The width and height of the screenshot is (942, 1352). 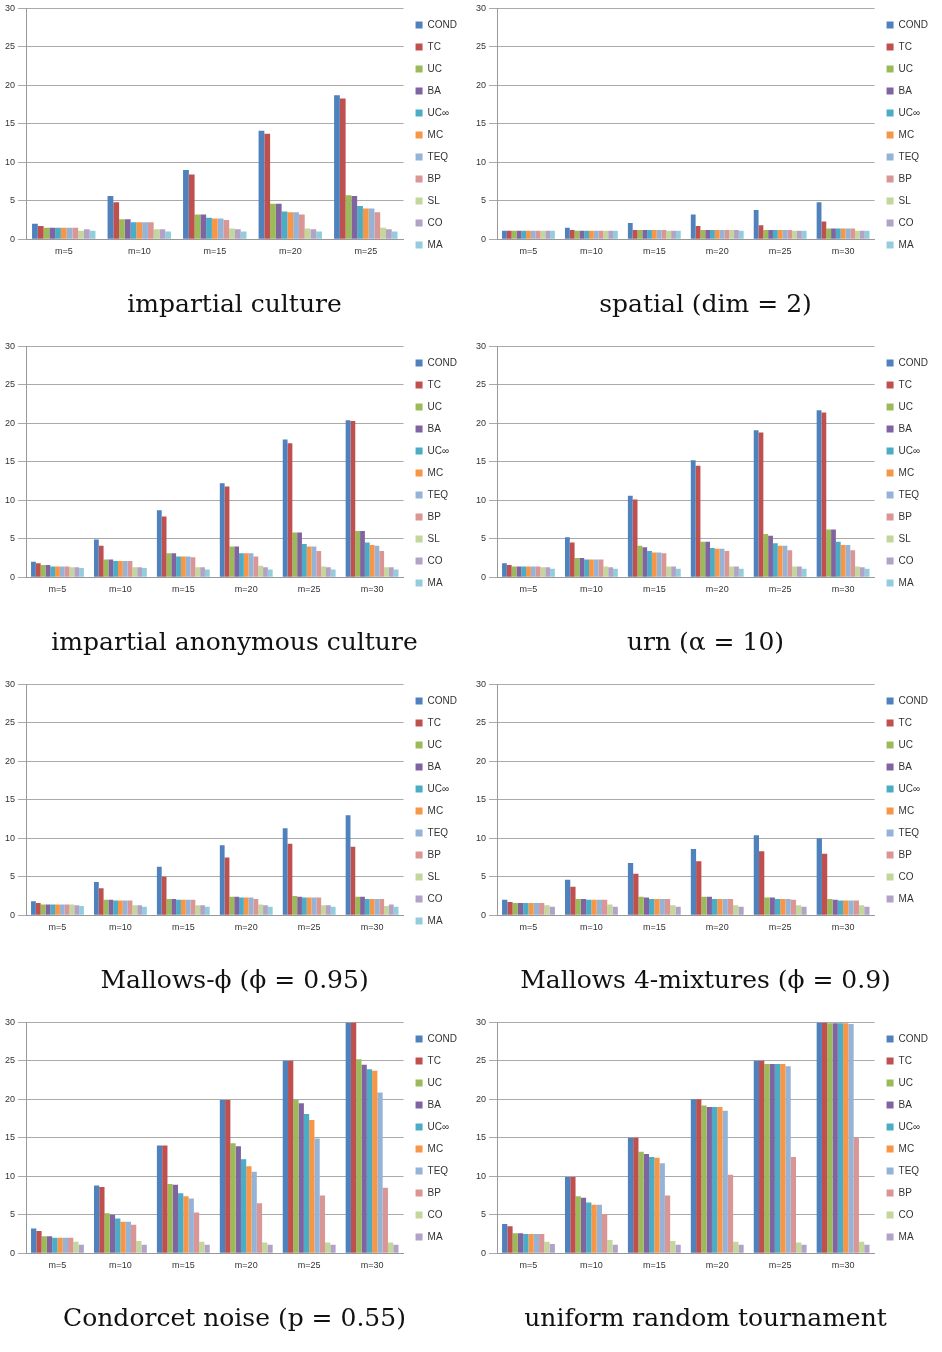 What do you see at coordinates (10, 7) in the screenshot?
I see `y-tick-label: 30` at bounding box center [10, 7].